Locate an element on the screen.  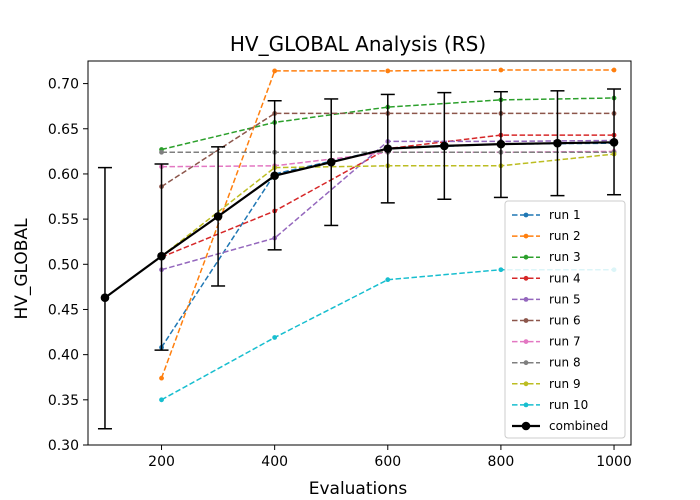
legend-marker-combined is located at coordinates (526, 426).